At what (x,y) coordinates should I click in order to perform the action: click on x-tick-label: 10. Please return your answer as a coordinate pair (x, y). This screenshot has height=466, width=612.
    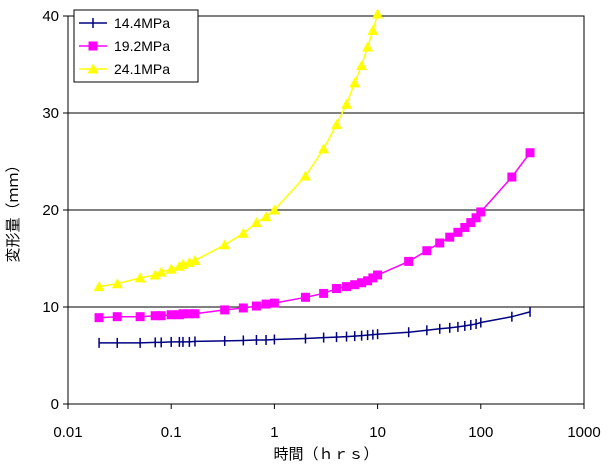
    Looking at the image, I should click on (377, 432).